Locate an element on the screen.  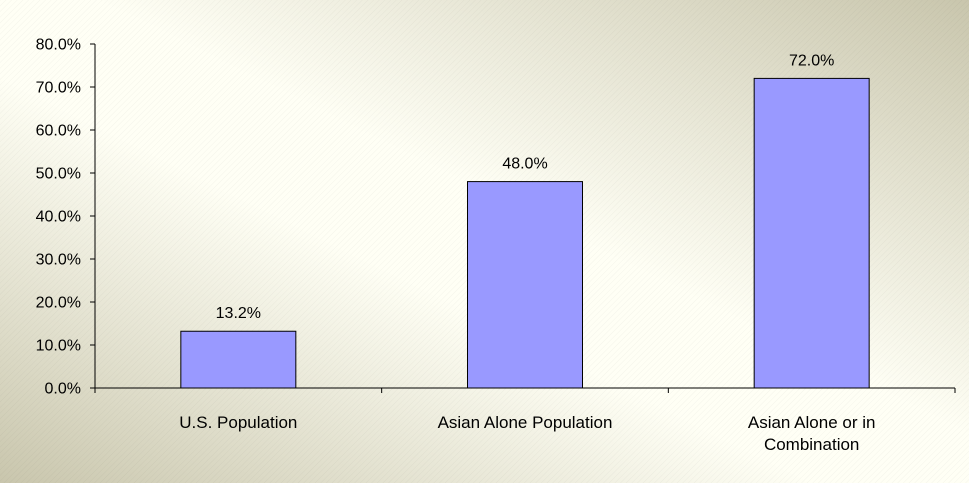
y-tick-label: 30.0% is located at coordinates (58, 260).